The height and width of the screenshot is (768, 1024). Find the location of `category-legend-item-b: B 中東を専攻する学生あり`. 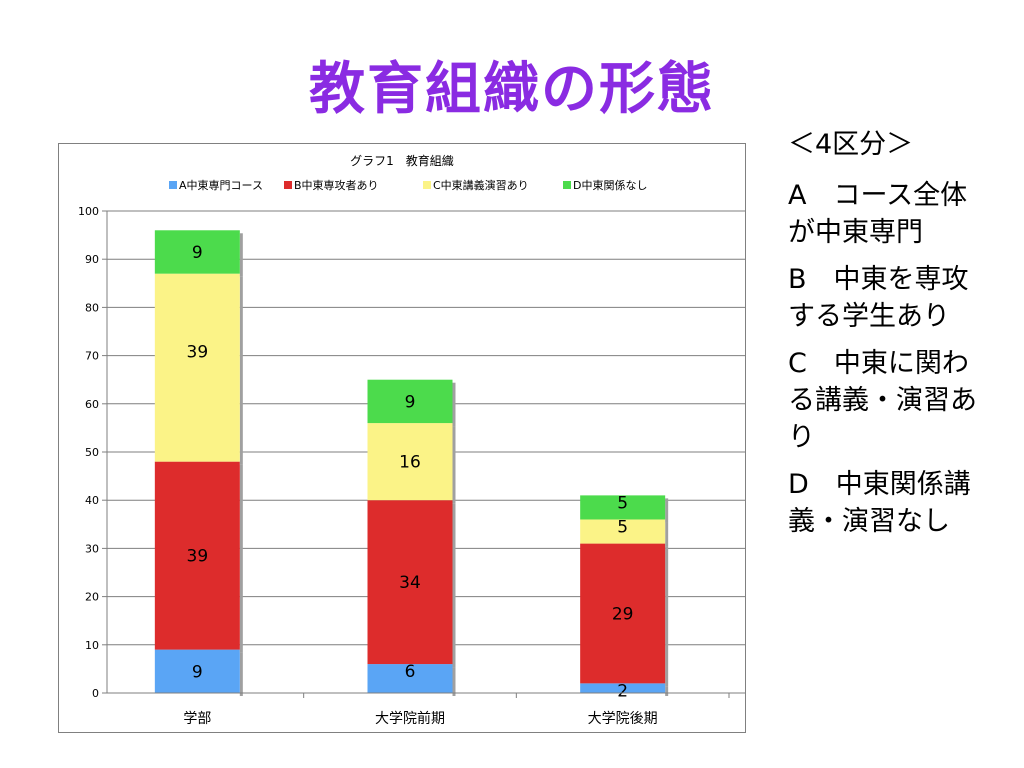

category-legend-item-b: B 中東を専攻する学生あり is located at coordinates (878, 298).